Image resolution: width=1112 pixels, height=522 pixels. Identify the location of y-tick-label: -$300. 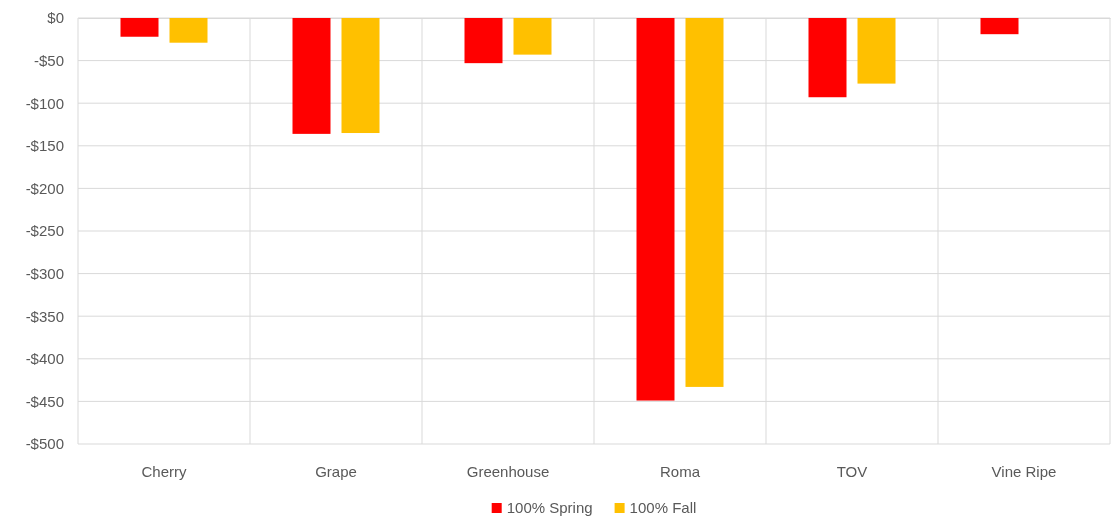
(44, 273).